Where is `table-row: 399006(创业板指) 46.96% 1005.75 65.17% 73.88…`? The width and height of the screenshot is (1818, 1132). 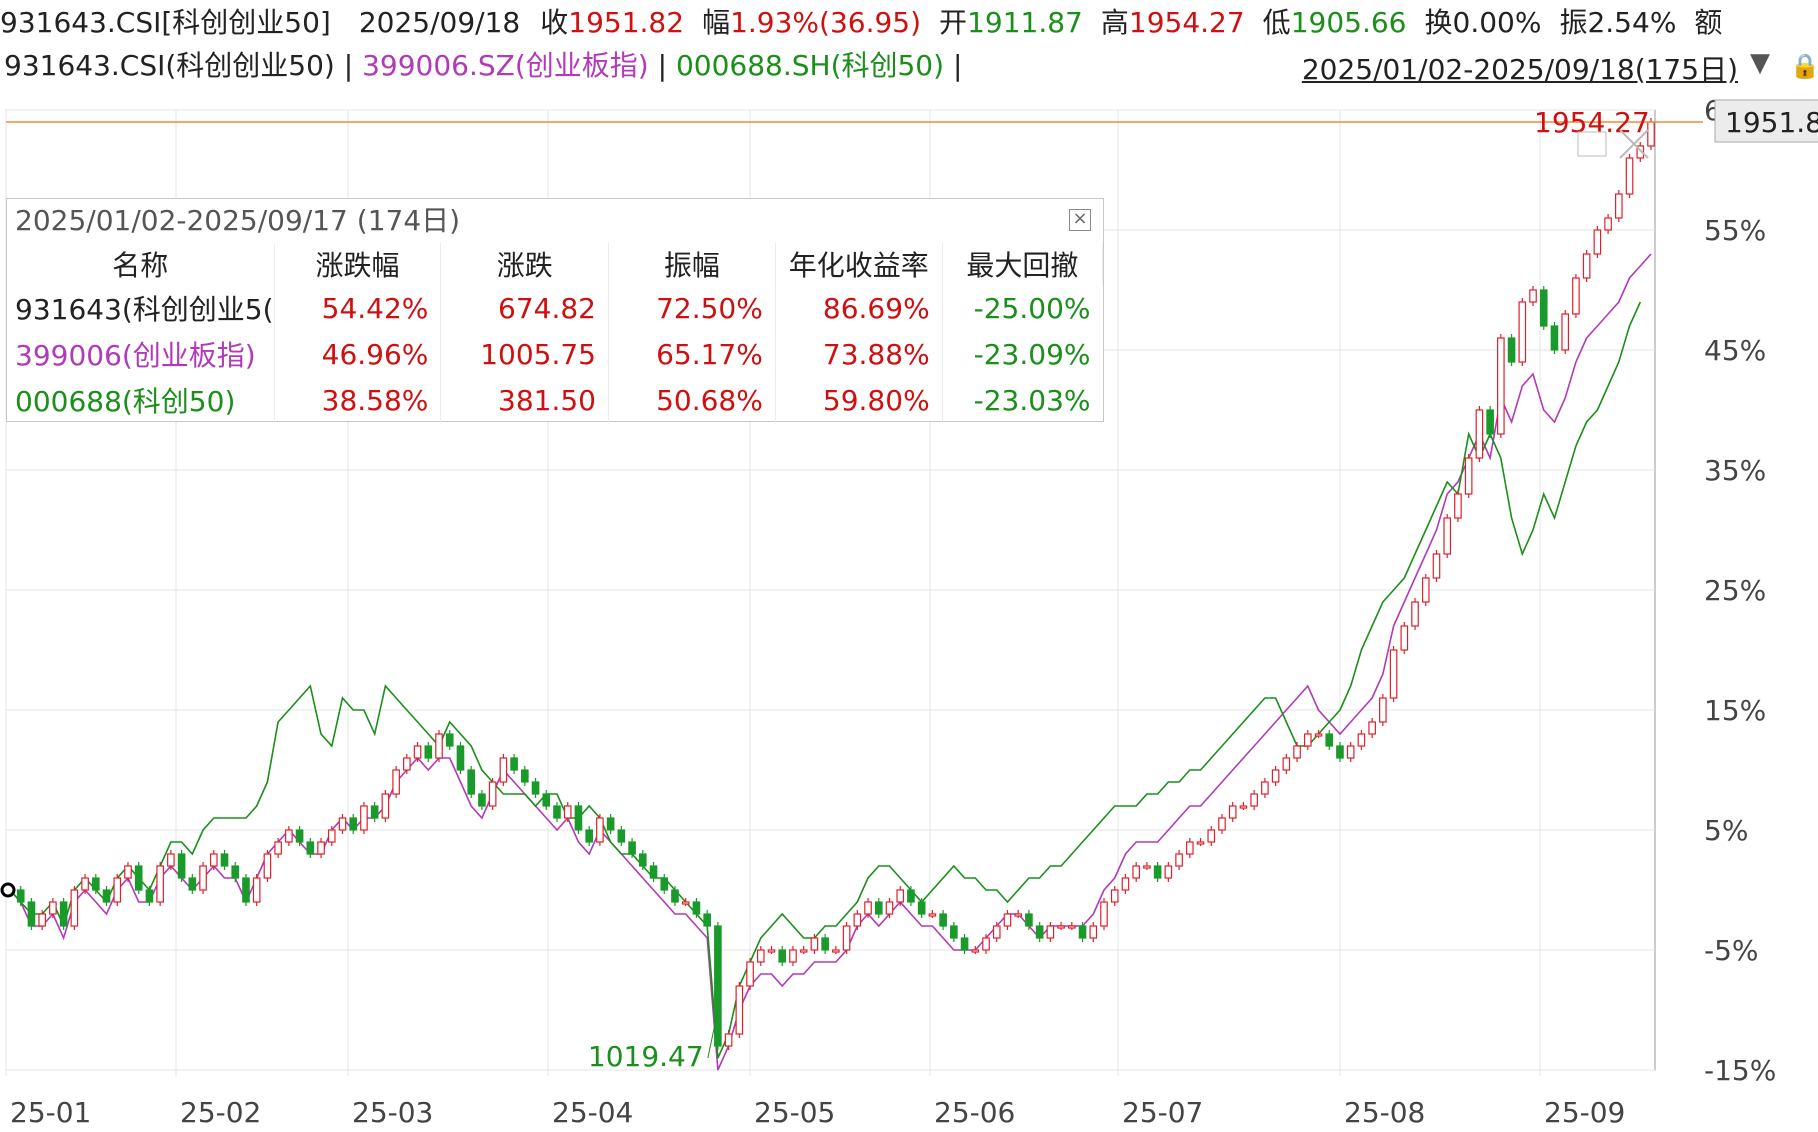
table-row: 399006(创业板指) 46.96% 1005.75 65.17% 73.88… is located at coordinates (555, 354).